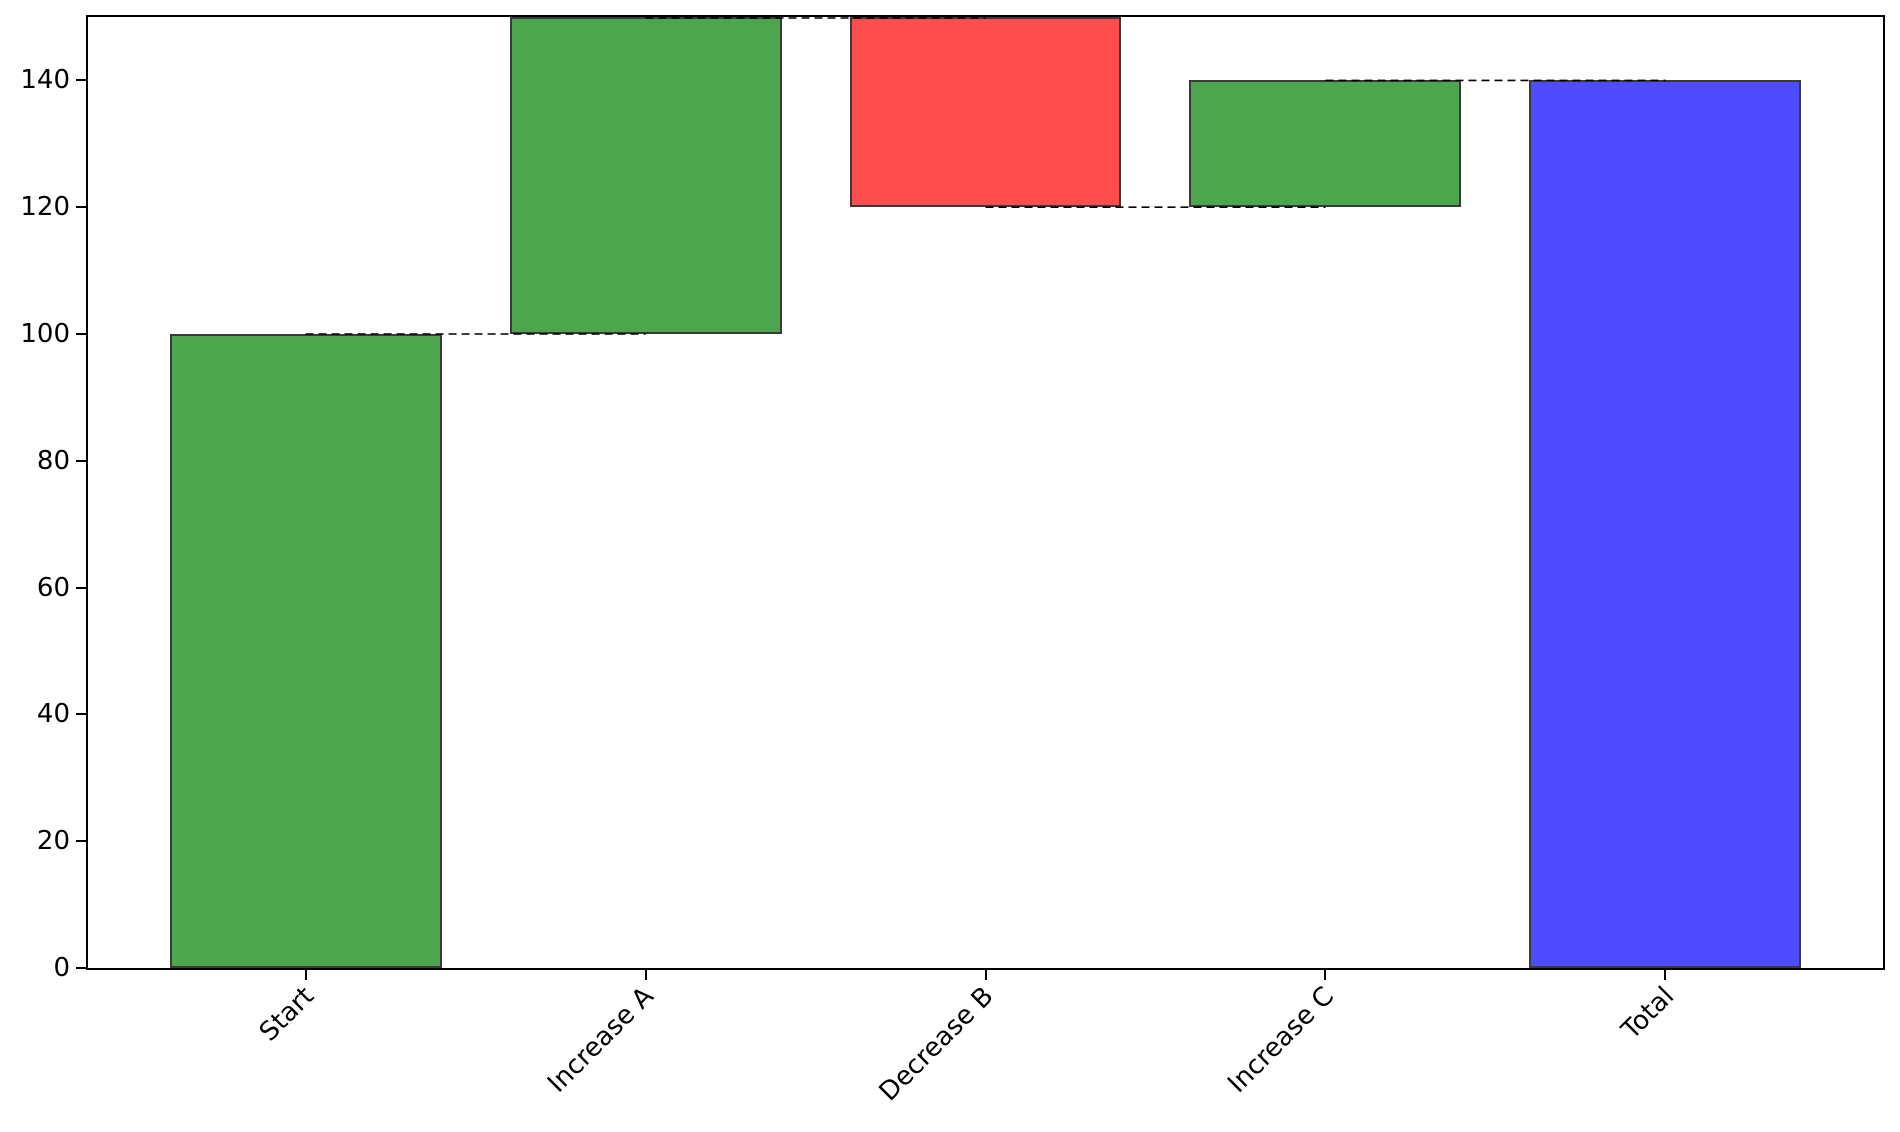 The width and height of the screenshot is (1900, 1132). Describe the element at coordinates (985, 975) in the screenshot. I see `x-tick-decrease-b` at that location.